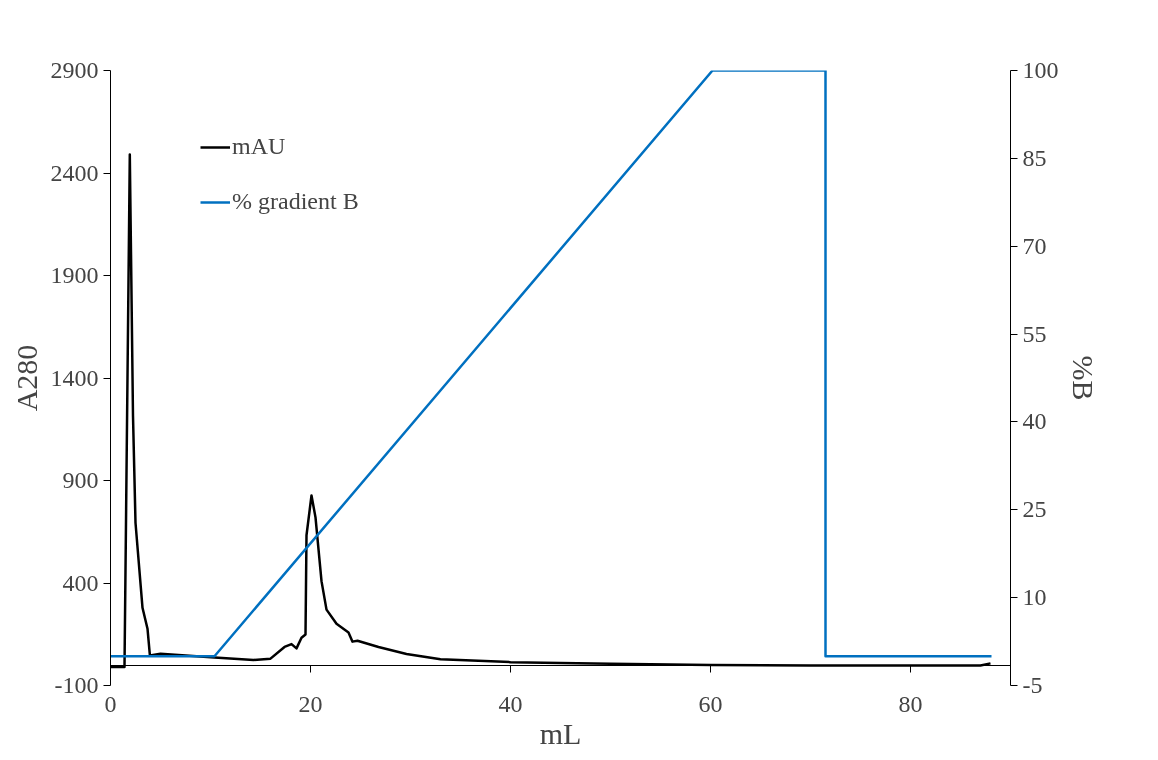 This screenshot has width=1158, height=760. I want to click on y2-tick-label: 55, so click(1034, 333).